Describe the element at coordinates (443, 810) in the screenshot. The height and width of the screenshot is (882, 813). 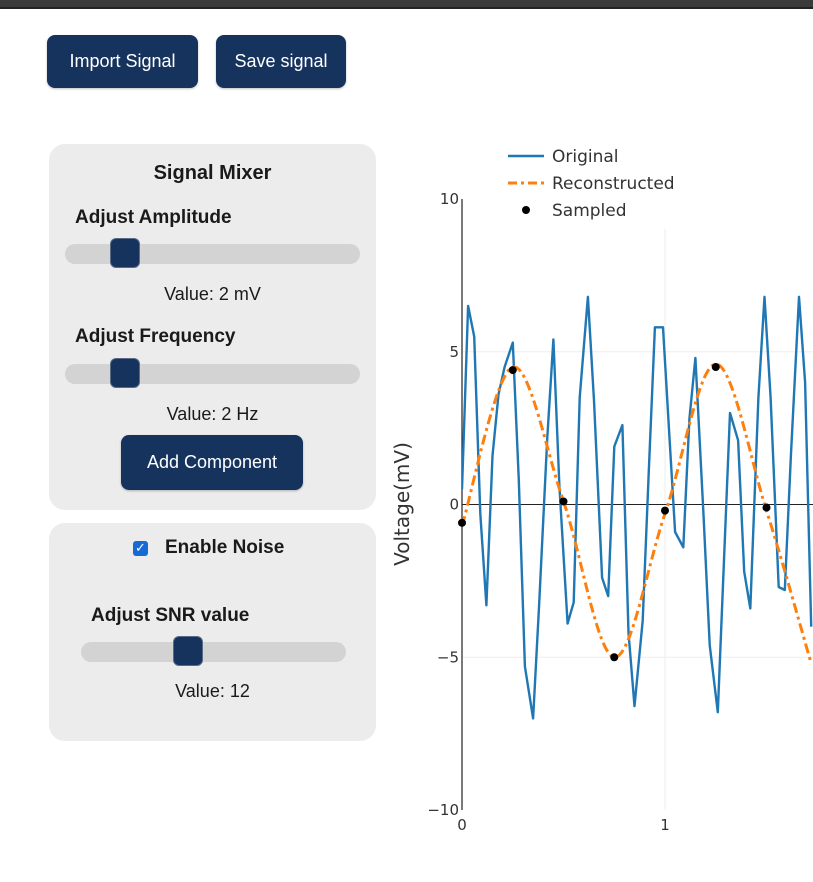
I see `y-tick-label: −10` at that location.